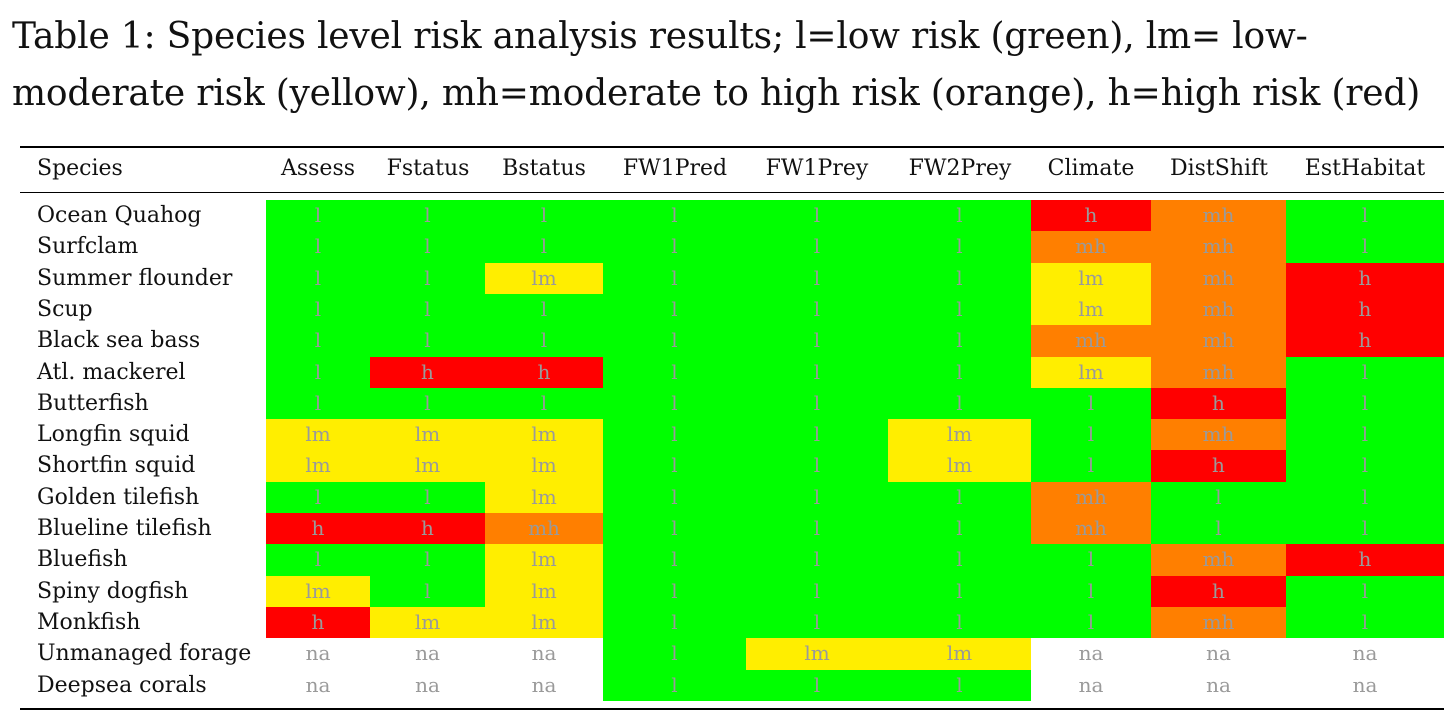 The height and width of the screenshot is (722, 1456). What do you see at coordinates (732, 192) in the screenshot?
I see `table-header-rule` at bounding box center [732, 192].